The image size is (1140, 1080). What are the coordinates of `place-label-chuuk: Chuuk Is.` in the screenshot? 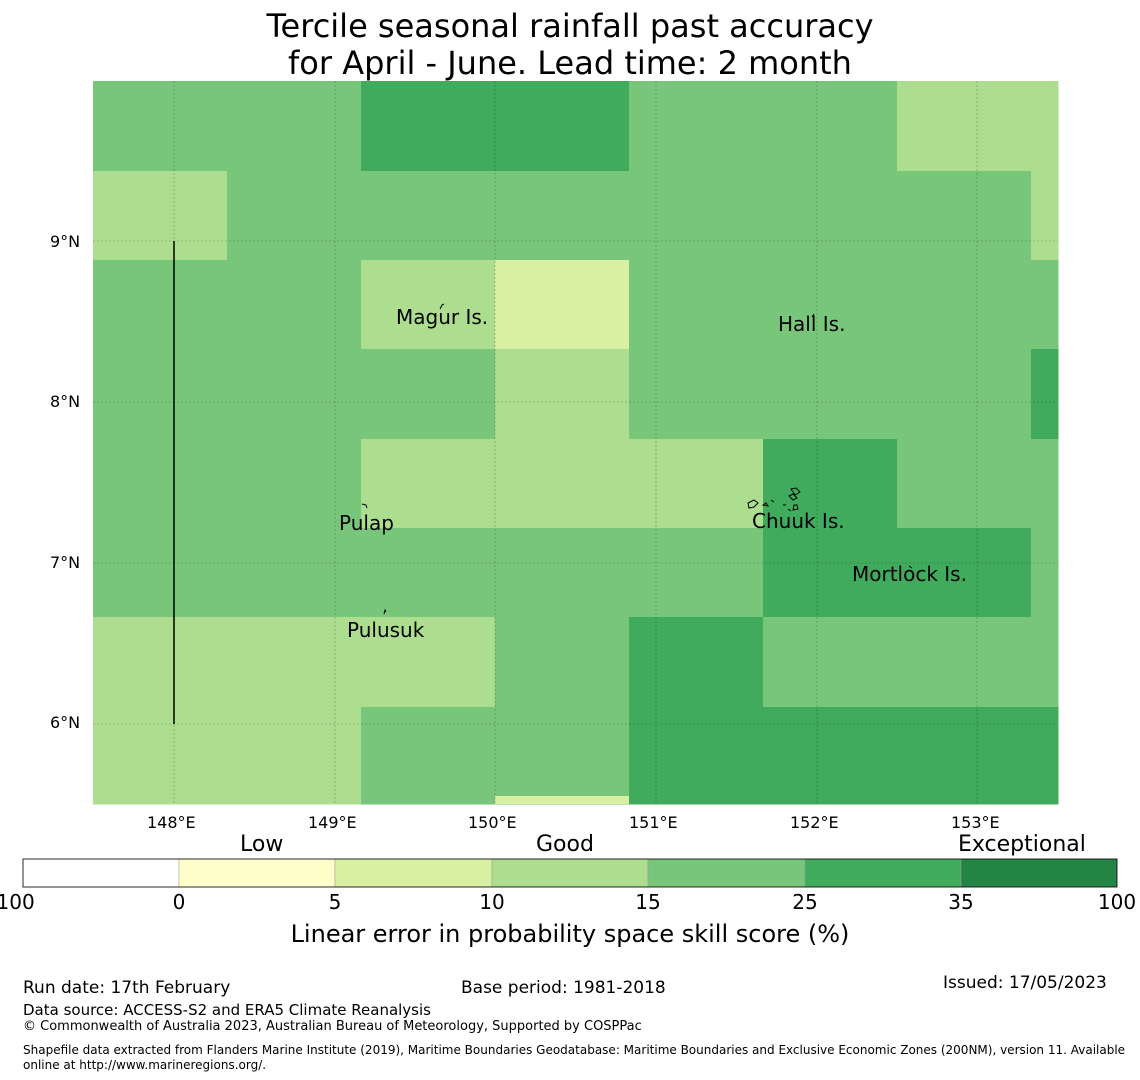 It's located at (798, 521).